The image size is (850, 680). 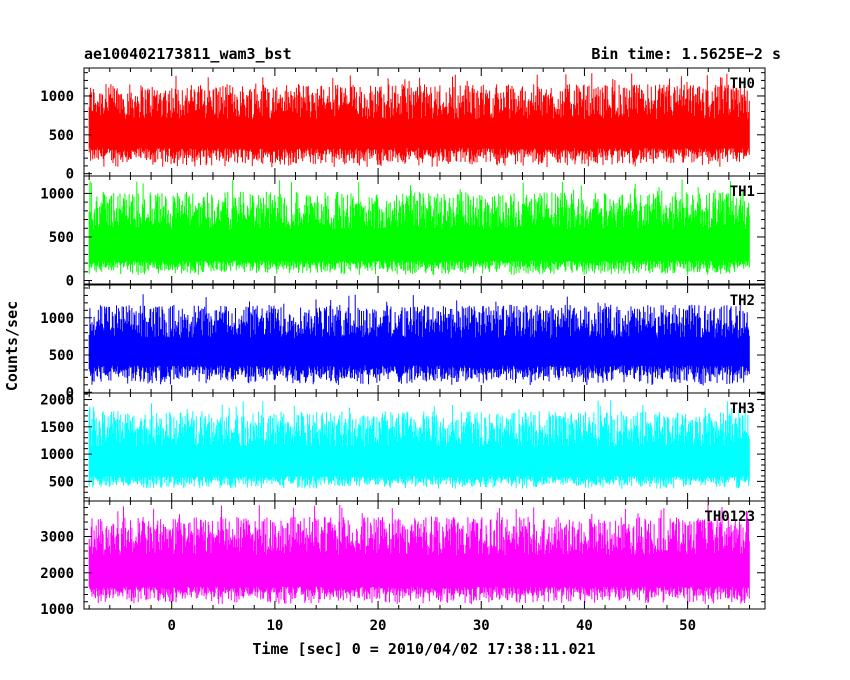 What do you see at coordinates (686, 54) in the screenshot?
I see `bin-time-label: Bin time: 1.5625E−2 s` at bounding box center [686, 54].